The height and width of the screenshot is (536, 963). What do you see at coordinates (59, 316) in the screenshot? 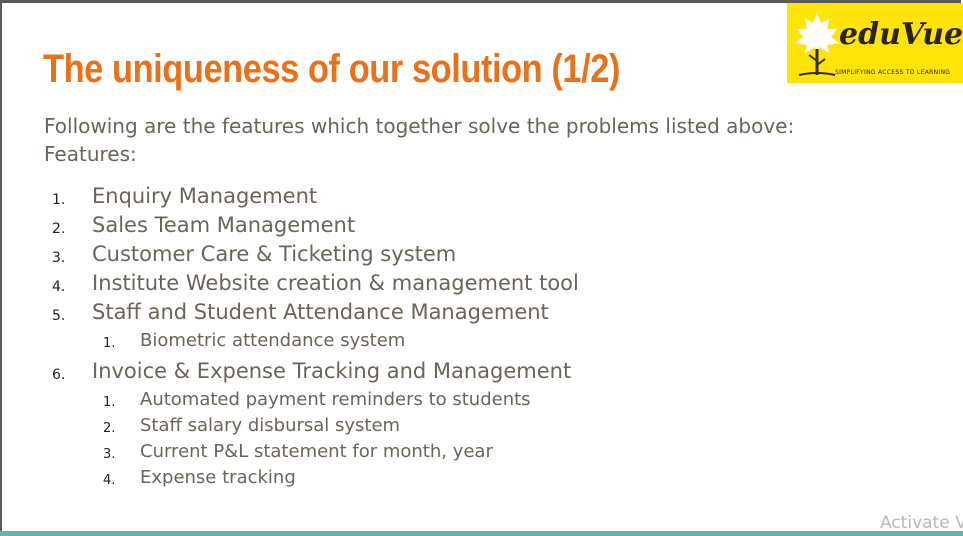
I see `list-number: 5.` at bounding box center [59, 316].